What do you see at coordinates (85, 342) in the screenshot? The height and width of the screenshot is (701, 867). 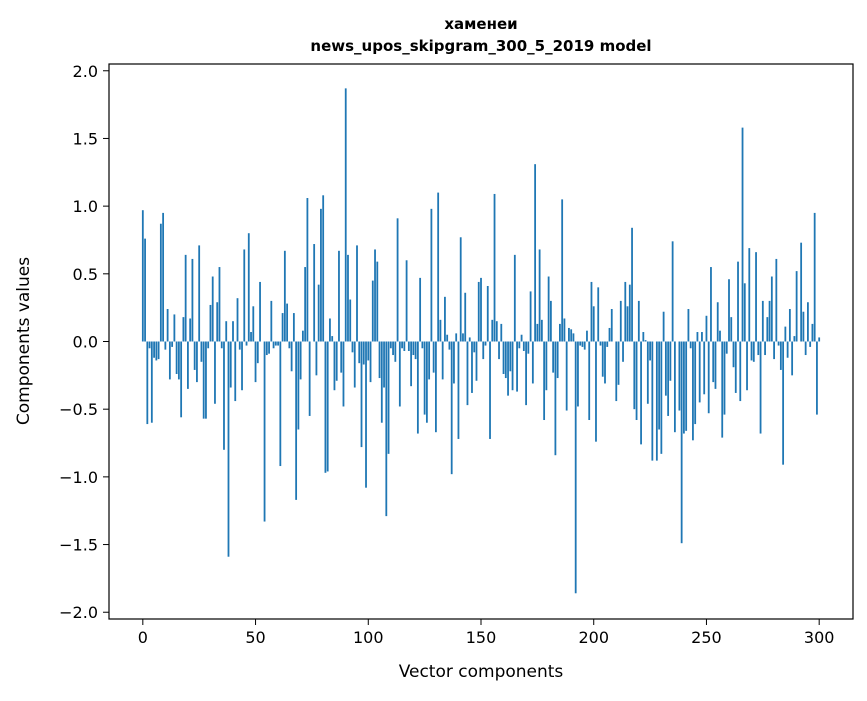 I see `y-tick-label: 0.0` at bounding box center [85, 342].